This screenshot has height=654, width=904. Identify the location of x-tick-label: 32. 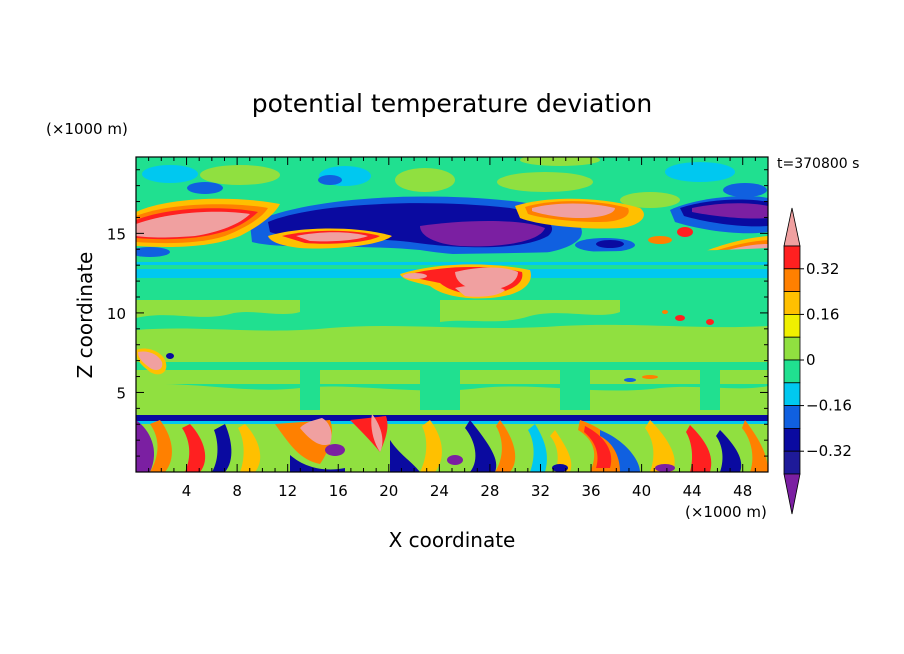
(540, 491).